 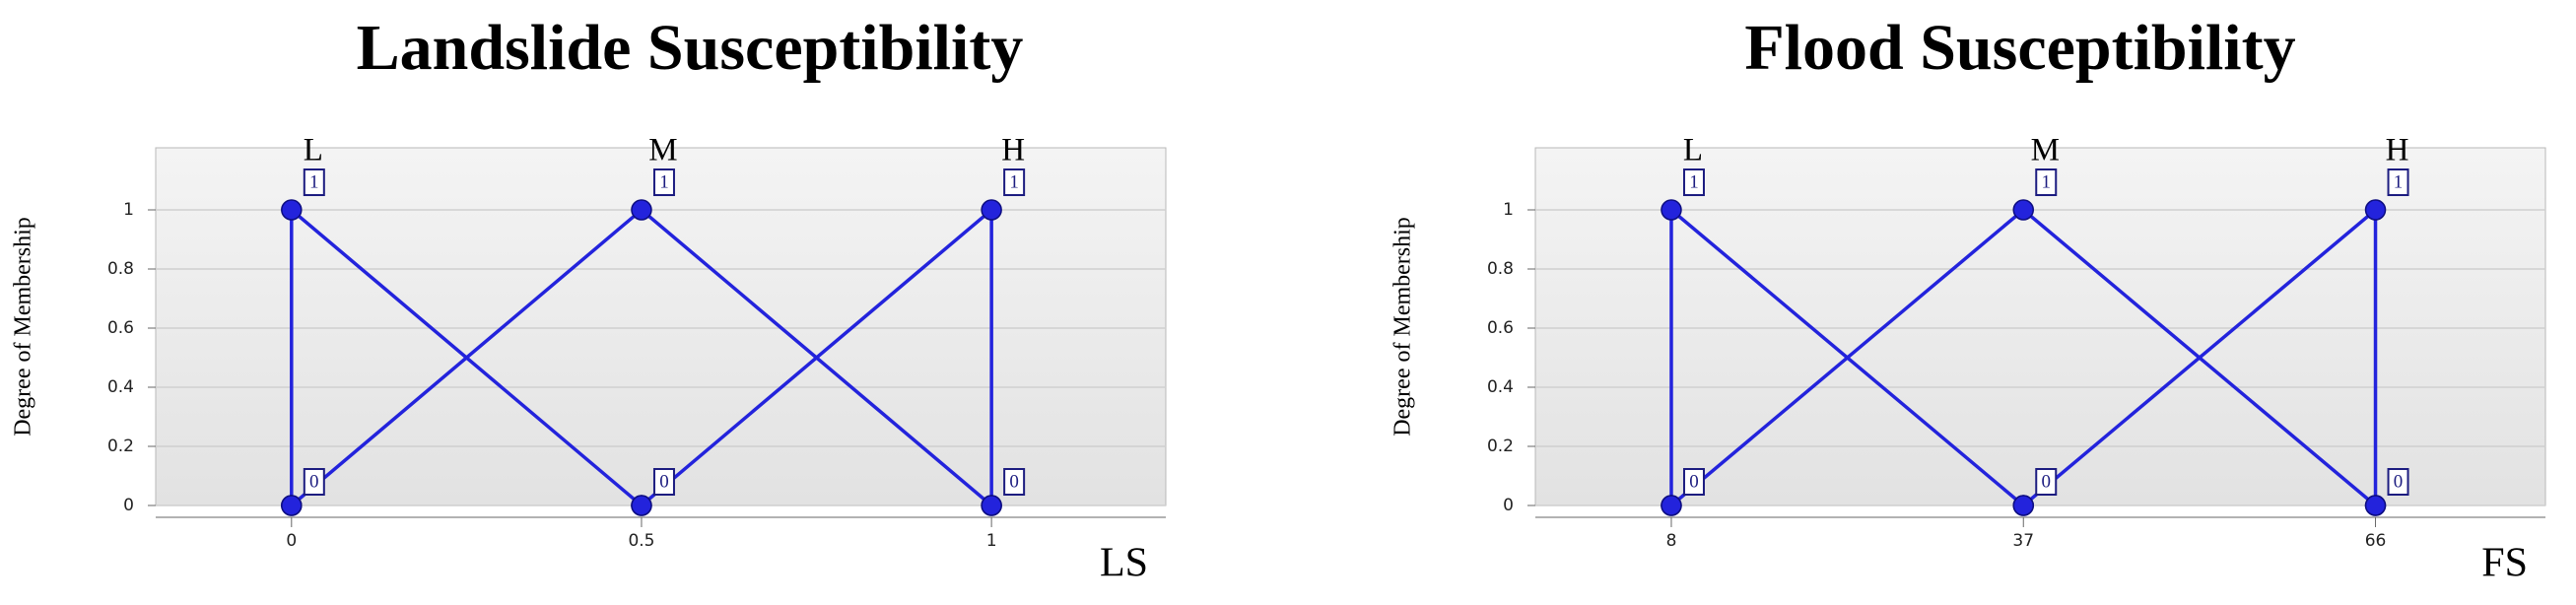 What do you see at coordinates (291, 541) in the screenshot?
I see `x-tick-label: 0` at bounding box center [291, 541].